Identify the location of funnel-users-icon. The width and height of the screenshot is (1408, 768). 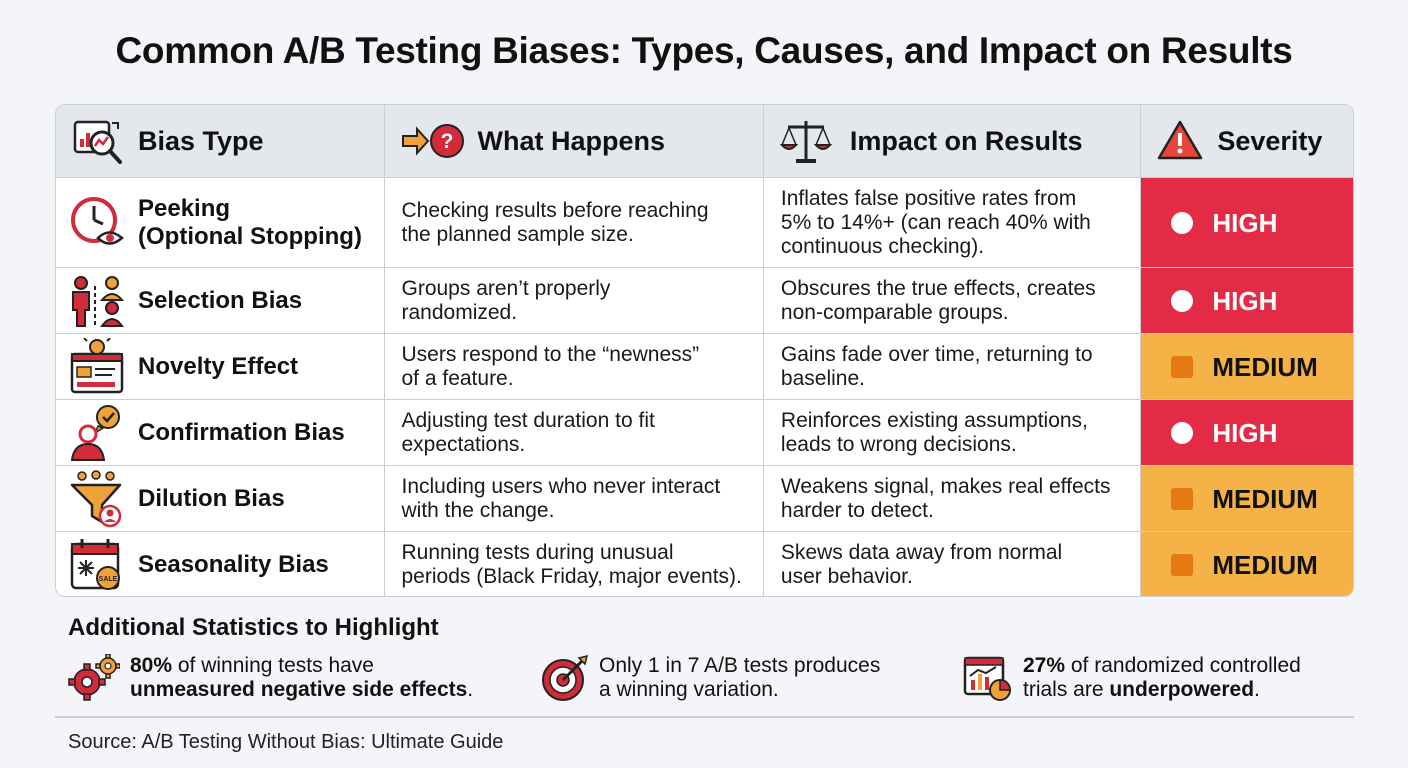
(96, 498).